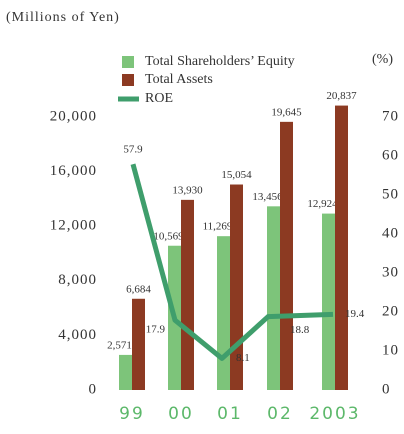  What do you see at coordinates (386, 389) in the screenshot?
I see `y2-tick-label: 0` at bounding box center [386, 389].